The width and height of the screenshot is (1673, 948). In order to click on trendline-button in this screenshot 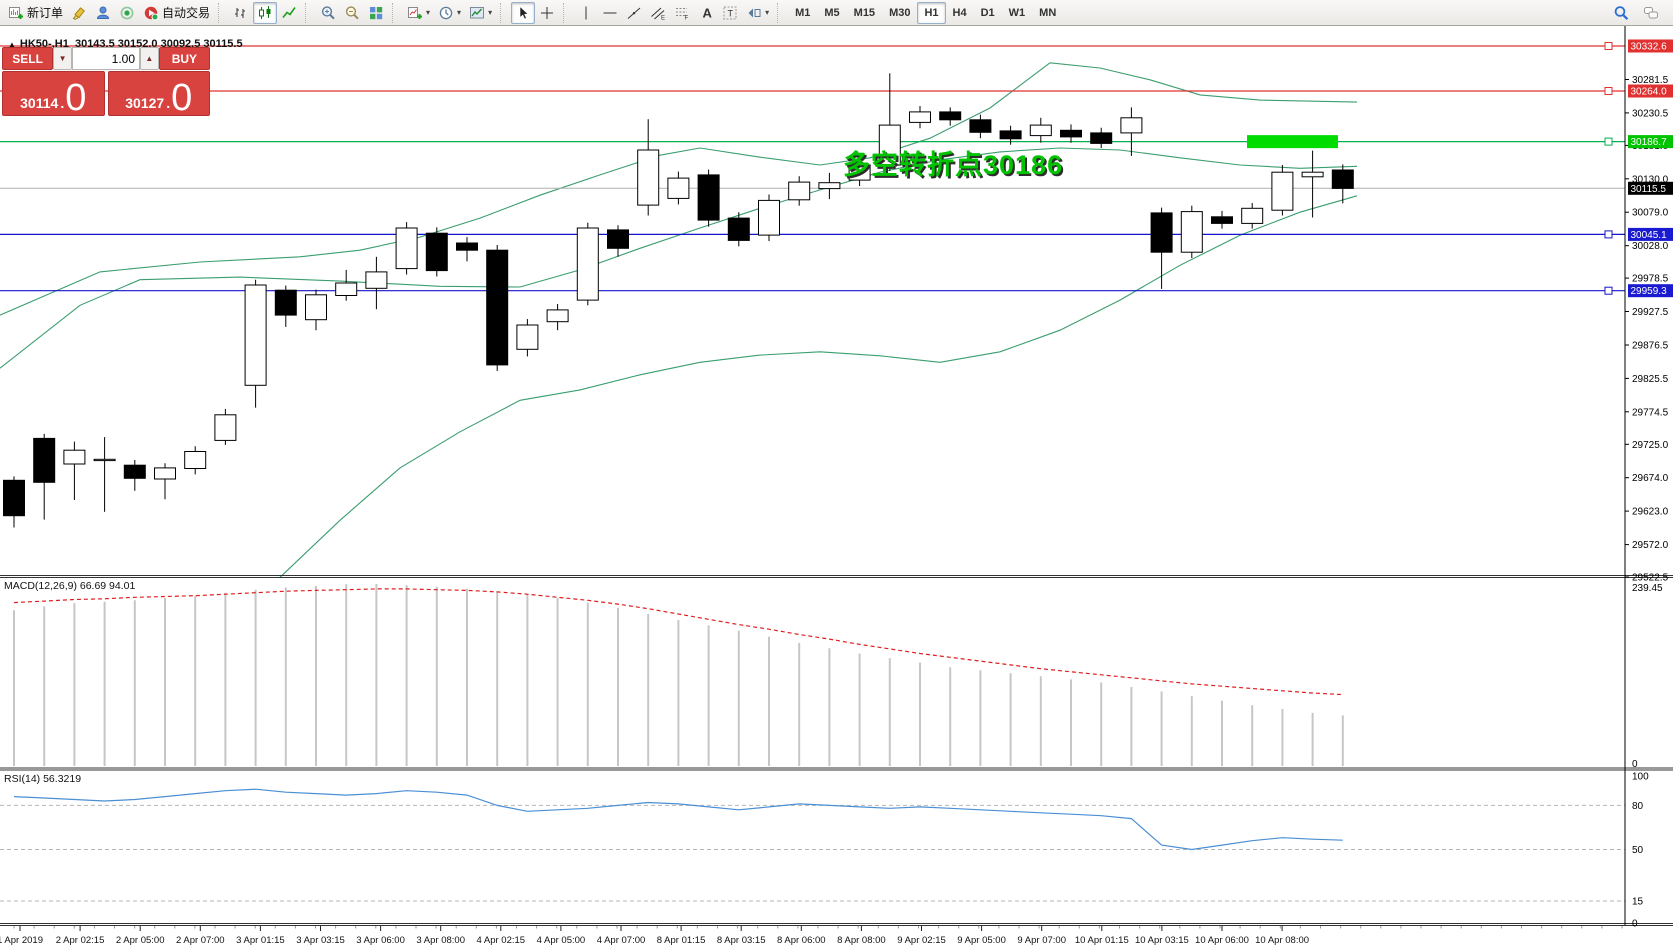, I will do `click(634, 13)`.